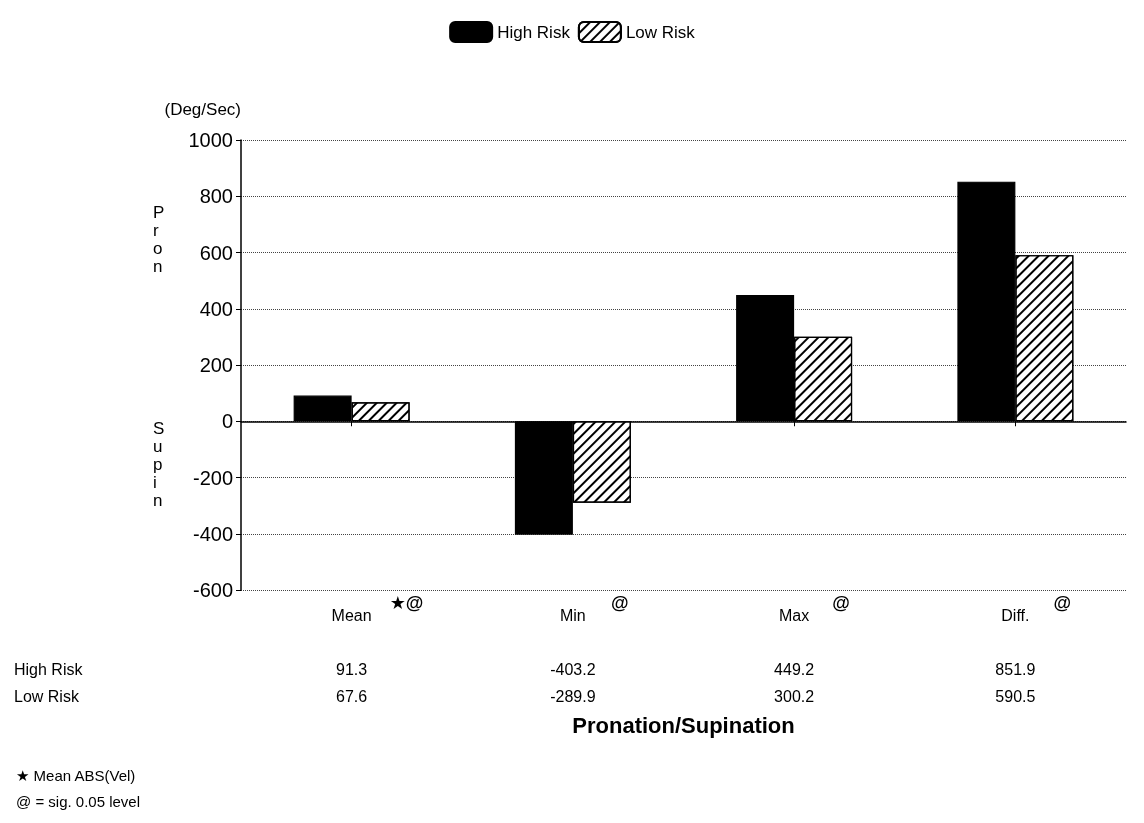  What do you see at coordinates (534, 32) in the screenshot?
I see `legend-label: High Risk` at bounding box center [534, 32].